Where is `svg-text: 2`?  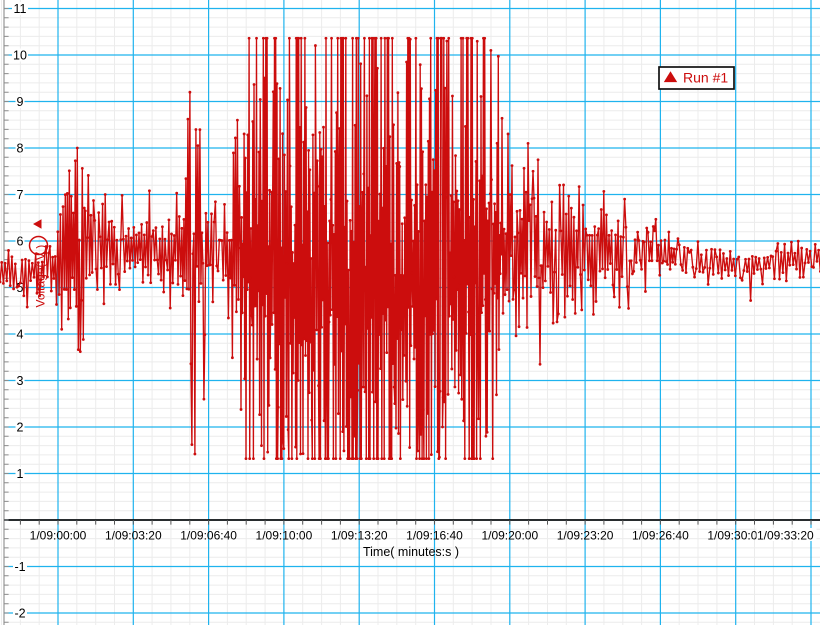 svg-text: 2 is located at coordinates (20, 428).